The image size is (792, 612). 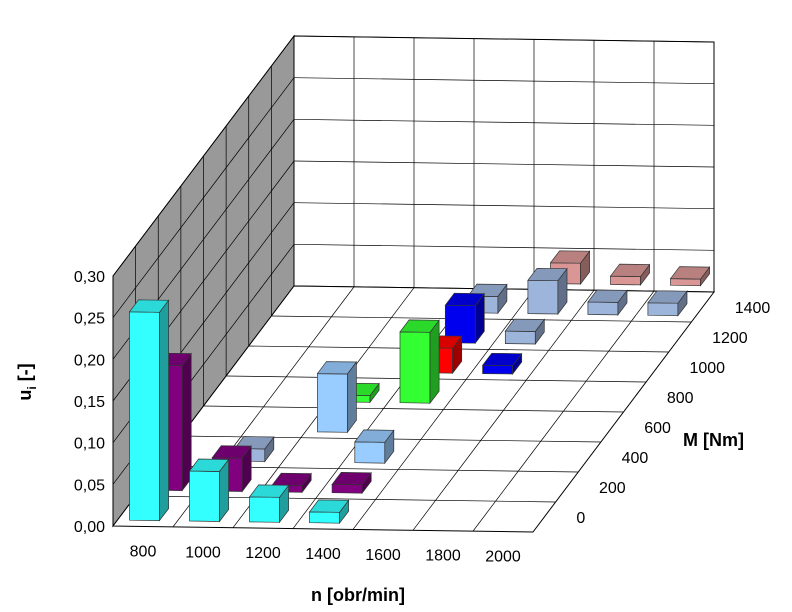 What do you see at coordinates (89, 444) in the screenshot?
I see `y-tick-label: 0,10` at bounding box center [89, 444].